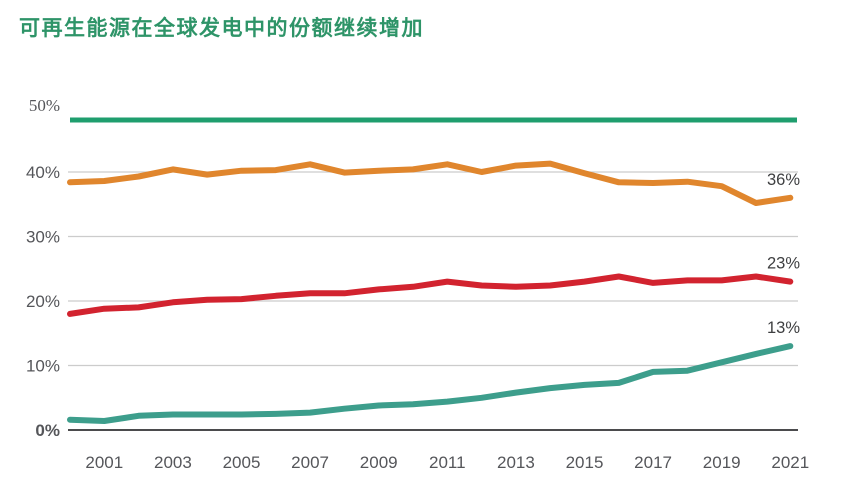 The height and width of the screenshot is (481, 853). What do you see at coordinates (447, 462) in the screenshot?
I see `x-tick-label: 2011` at bounding box center [447, 462].